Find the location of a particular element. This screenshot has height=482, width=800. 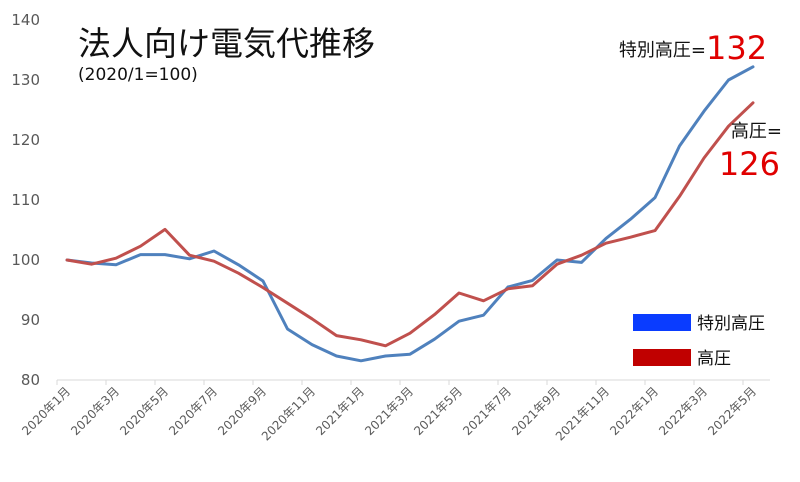

legend-label-koatsu: 高圧 is located at coordinates (714, 359).